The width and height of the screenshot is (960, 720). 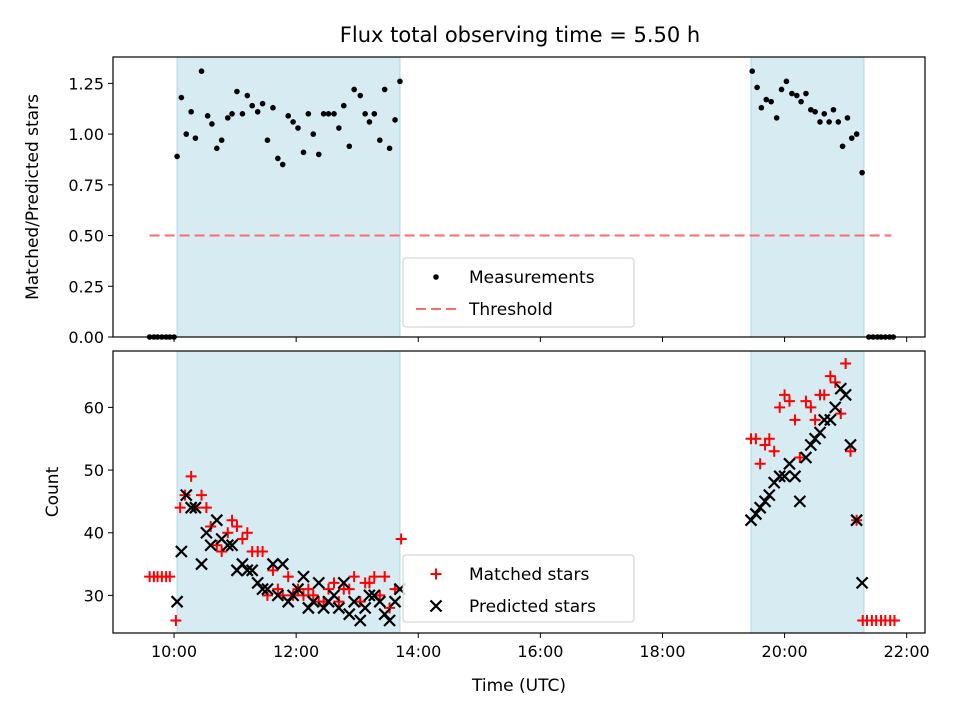 What do you see at coordinates (33, 197) in the screenshot?
I see `top-y-axis-label: Matched/Predicted stars` at bounding box center [33, 197].